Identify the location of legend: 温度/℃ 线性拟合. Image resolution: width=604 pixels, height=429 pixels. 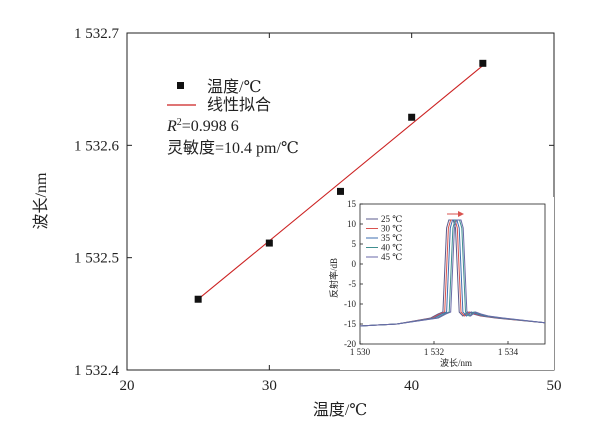
(219, 96).